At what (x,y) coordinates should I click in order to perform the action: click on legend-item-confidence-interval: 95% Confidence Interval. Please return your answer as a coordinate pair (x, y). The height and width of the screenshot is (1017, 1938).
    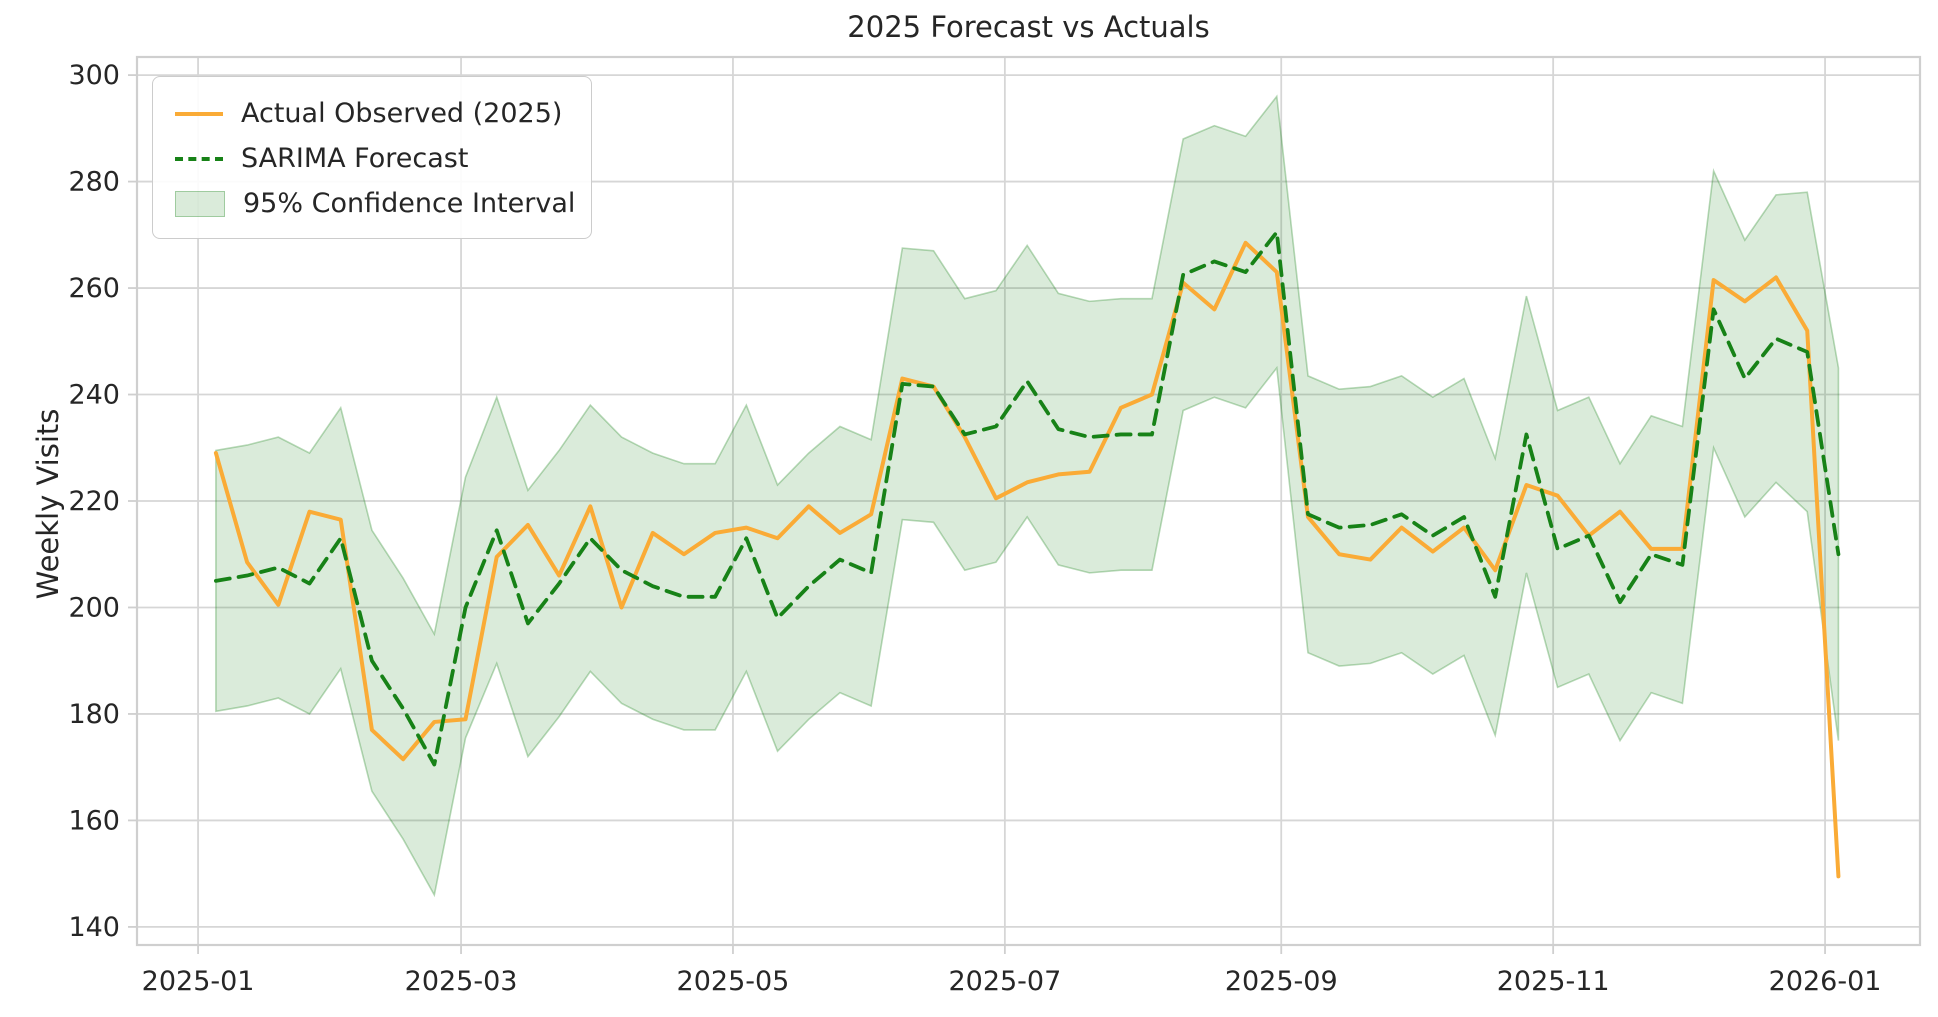
    Looking at the image, I should click on (372, 203).